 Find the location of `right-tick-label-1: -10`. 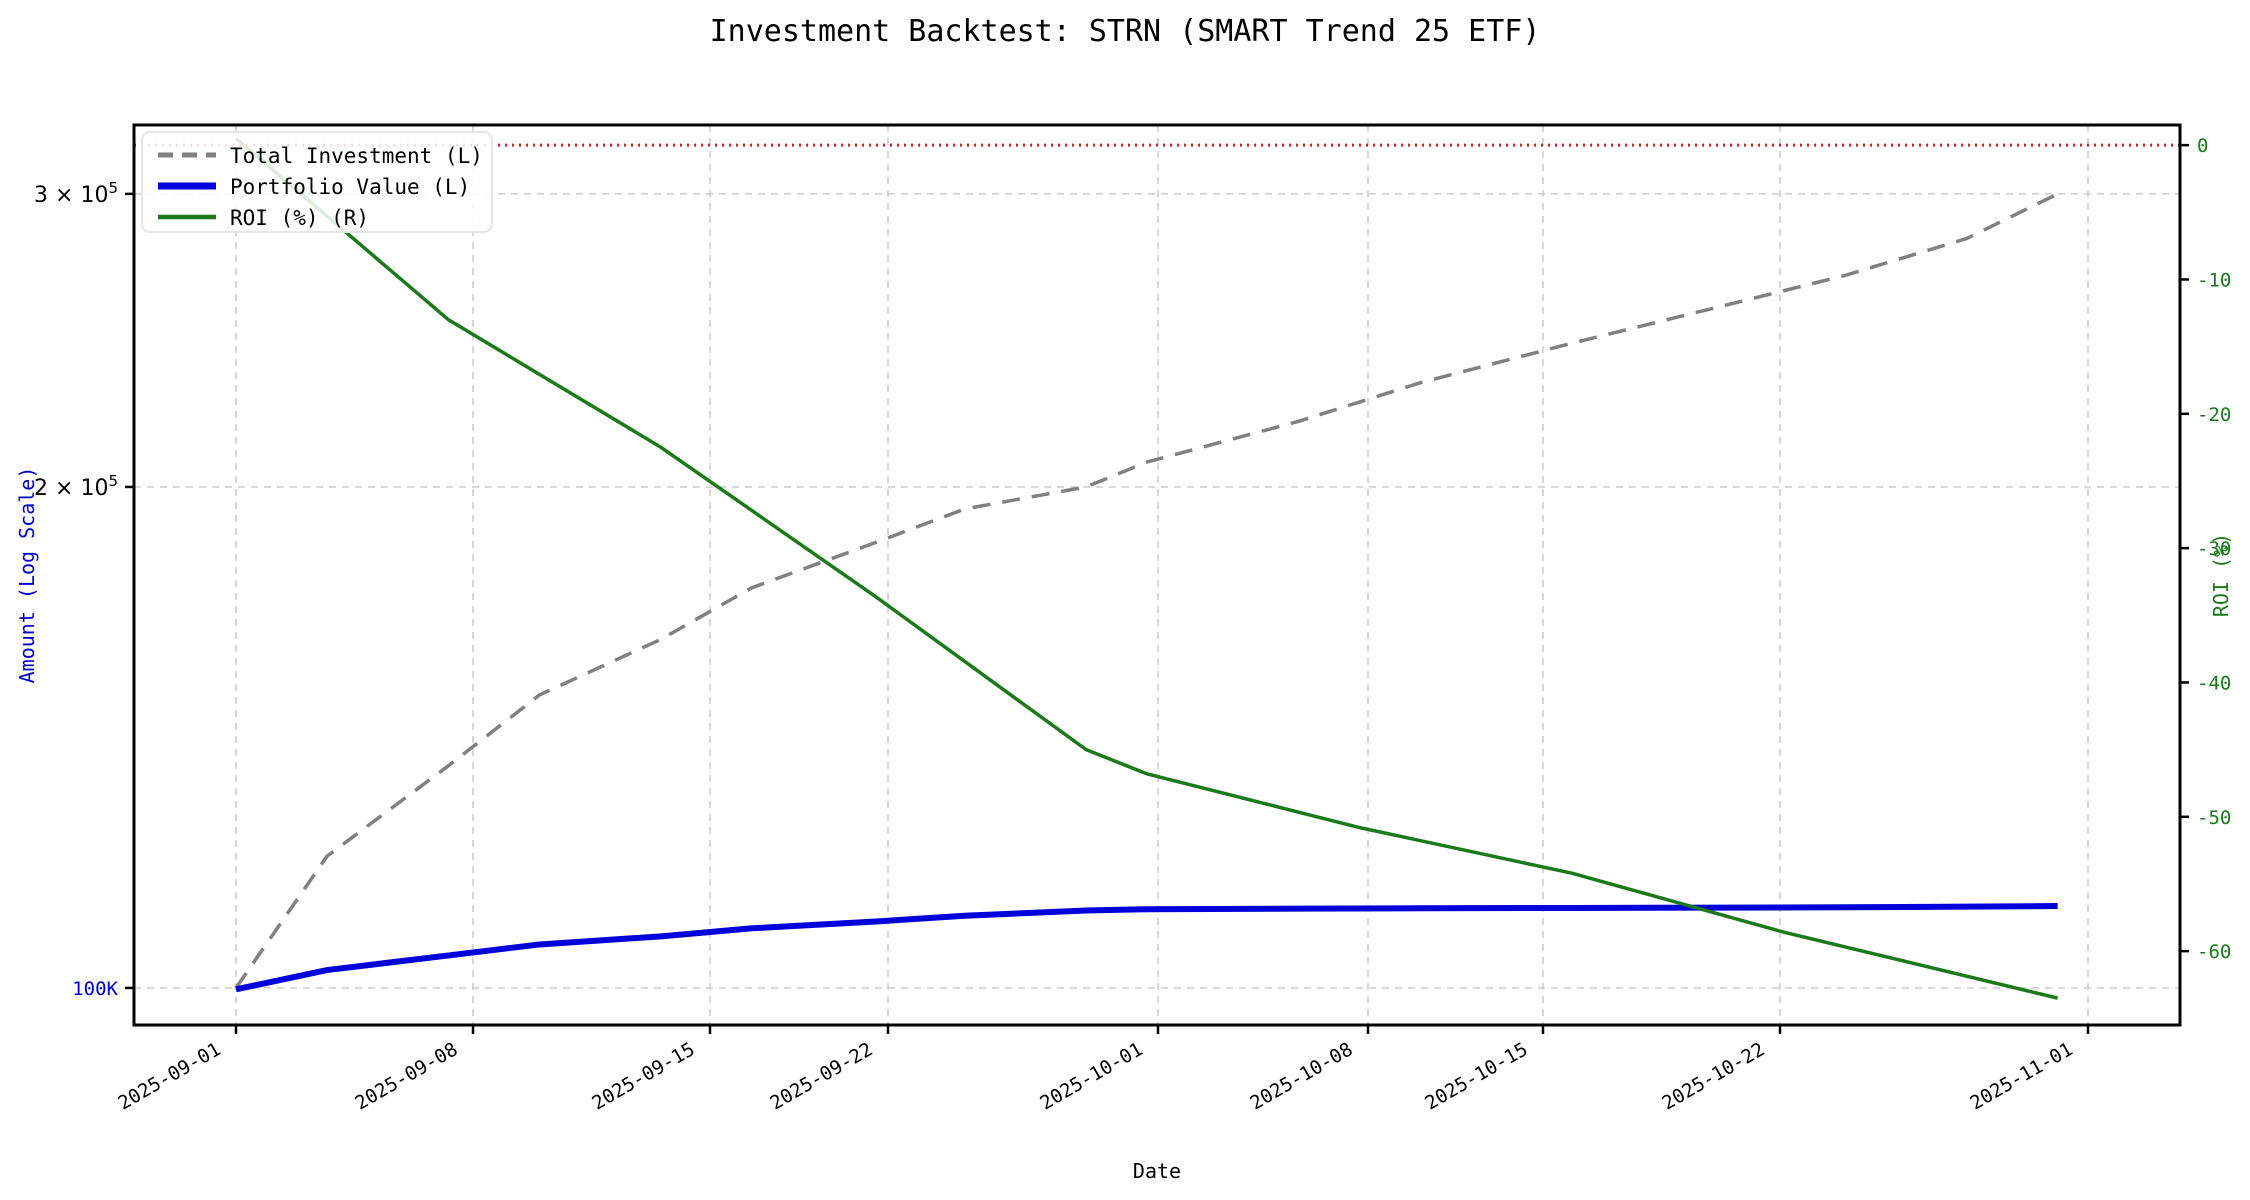

right-tick-label-1: -10 is located at coordinates (2214, 280).